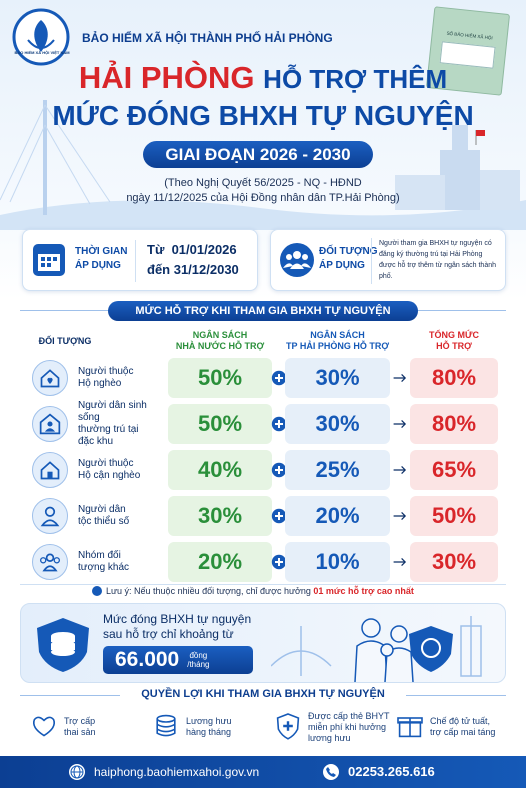  I want to click on state-support: 50%, so click(220, 378).